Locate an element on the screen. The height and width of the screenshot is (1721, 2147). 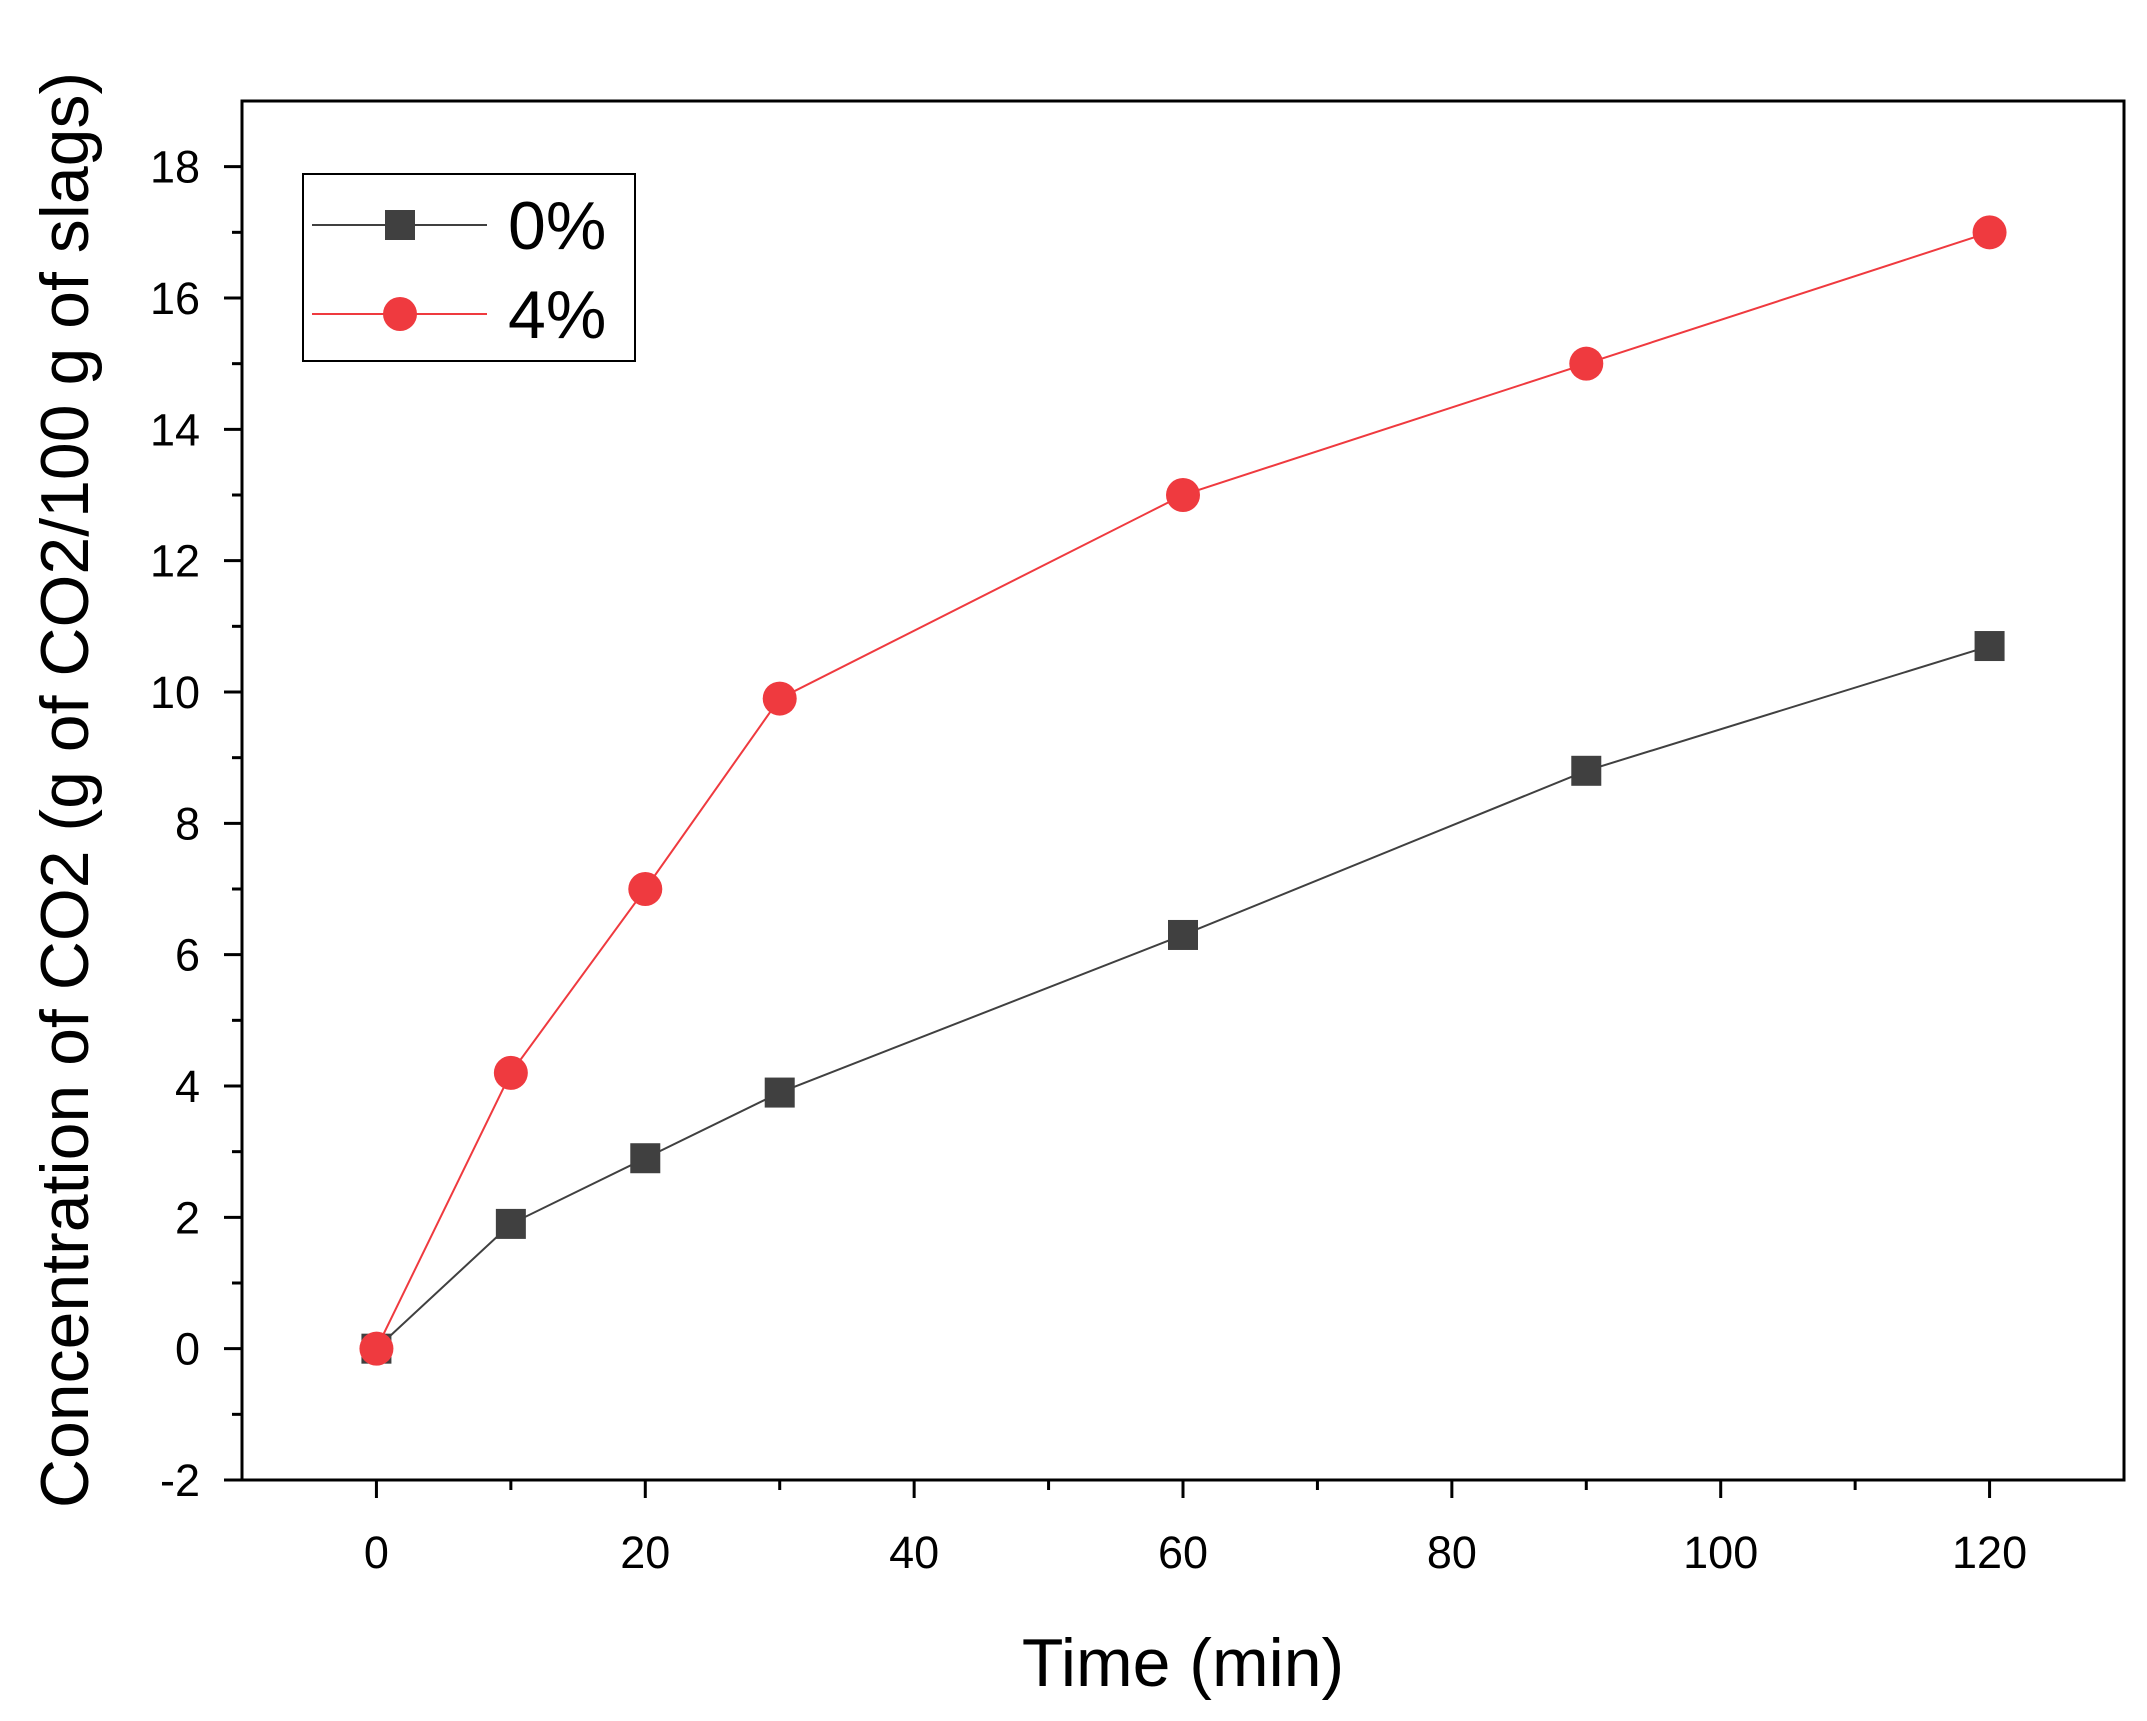
x-tick-label: 80 is located at coordinates (1452, 1552).